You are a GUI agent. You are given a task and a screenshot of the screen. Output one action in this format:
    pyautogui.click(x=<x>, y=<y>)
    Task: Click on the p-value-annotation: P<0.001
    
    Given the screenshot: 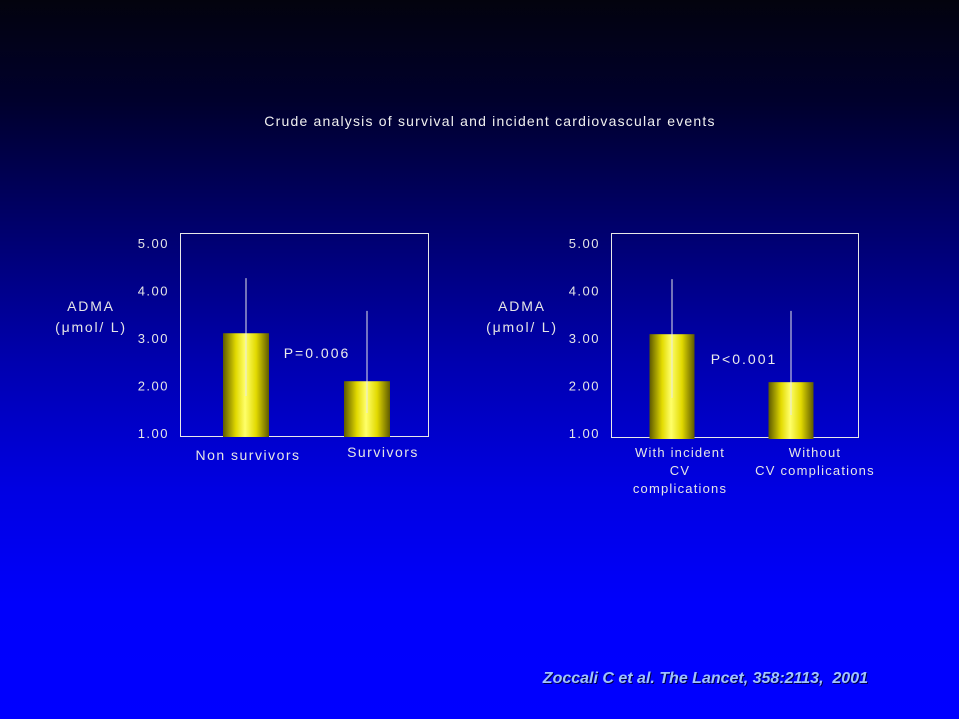 What is the action you would take?
    pyautogui.click(x=744, y=359)
    